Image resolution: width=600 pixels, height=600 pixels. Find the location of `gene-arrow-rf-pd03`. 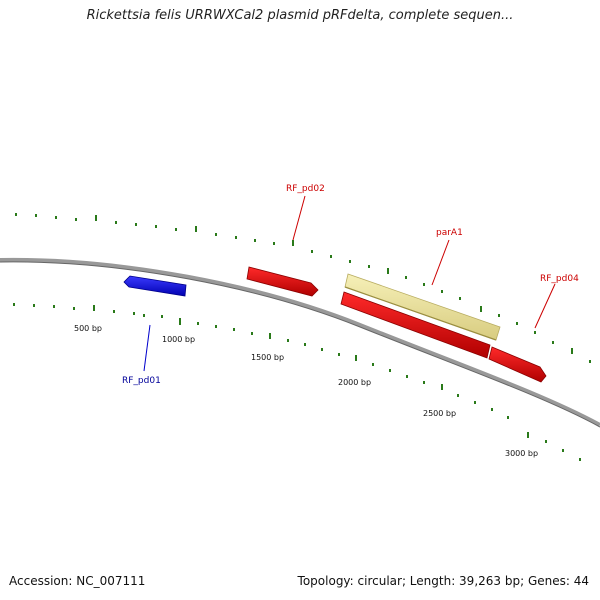

gene-arrow-rf-pd03 is located at coordinates (415, 325).